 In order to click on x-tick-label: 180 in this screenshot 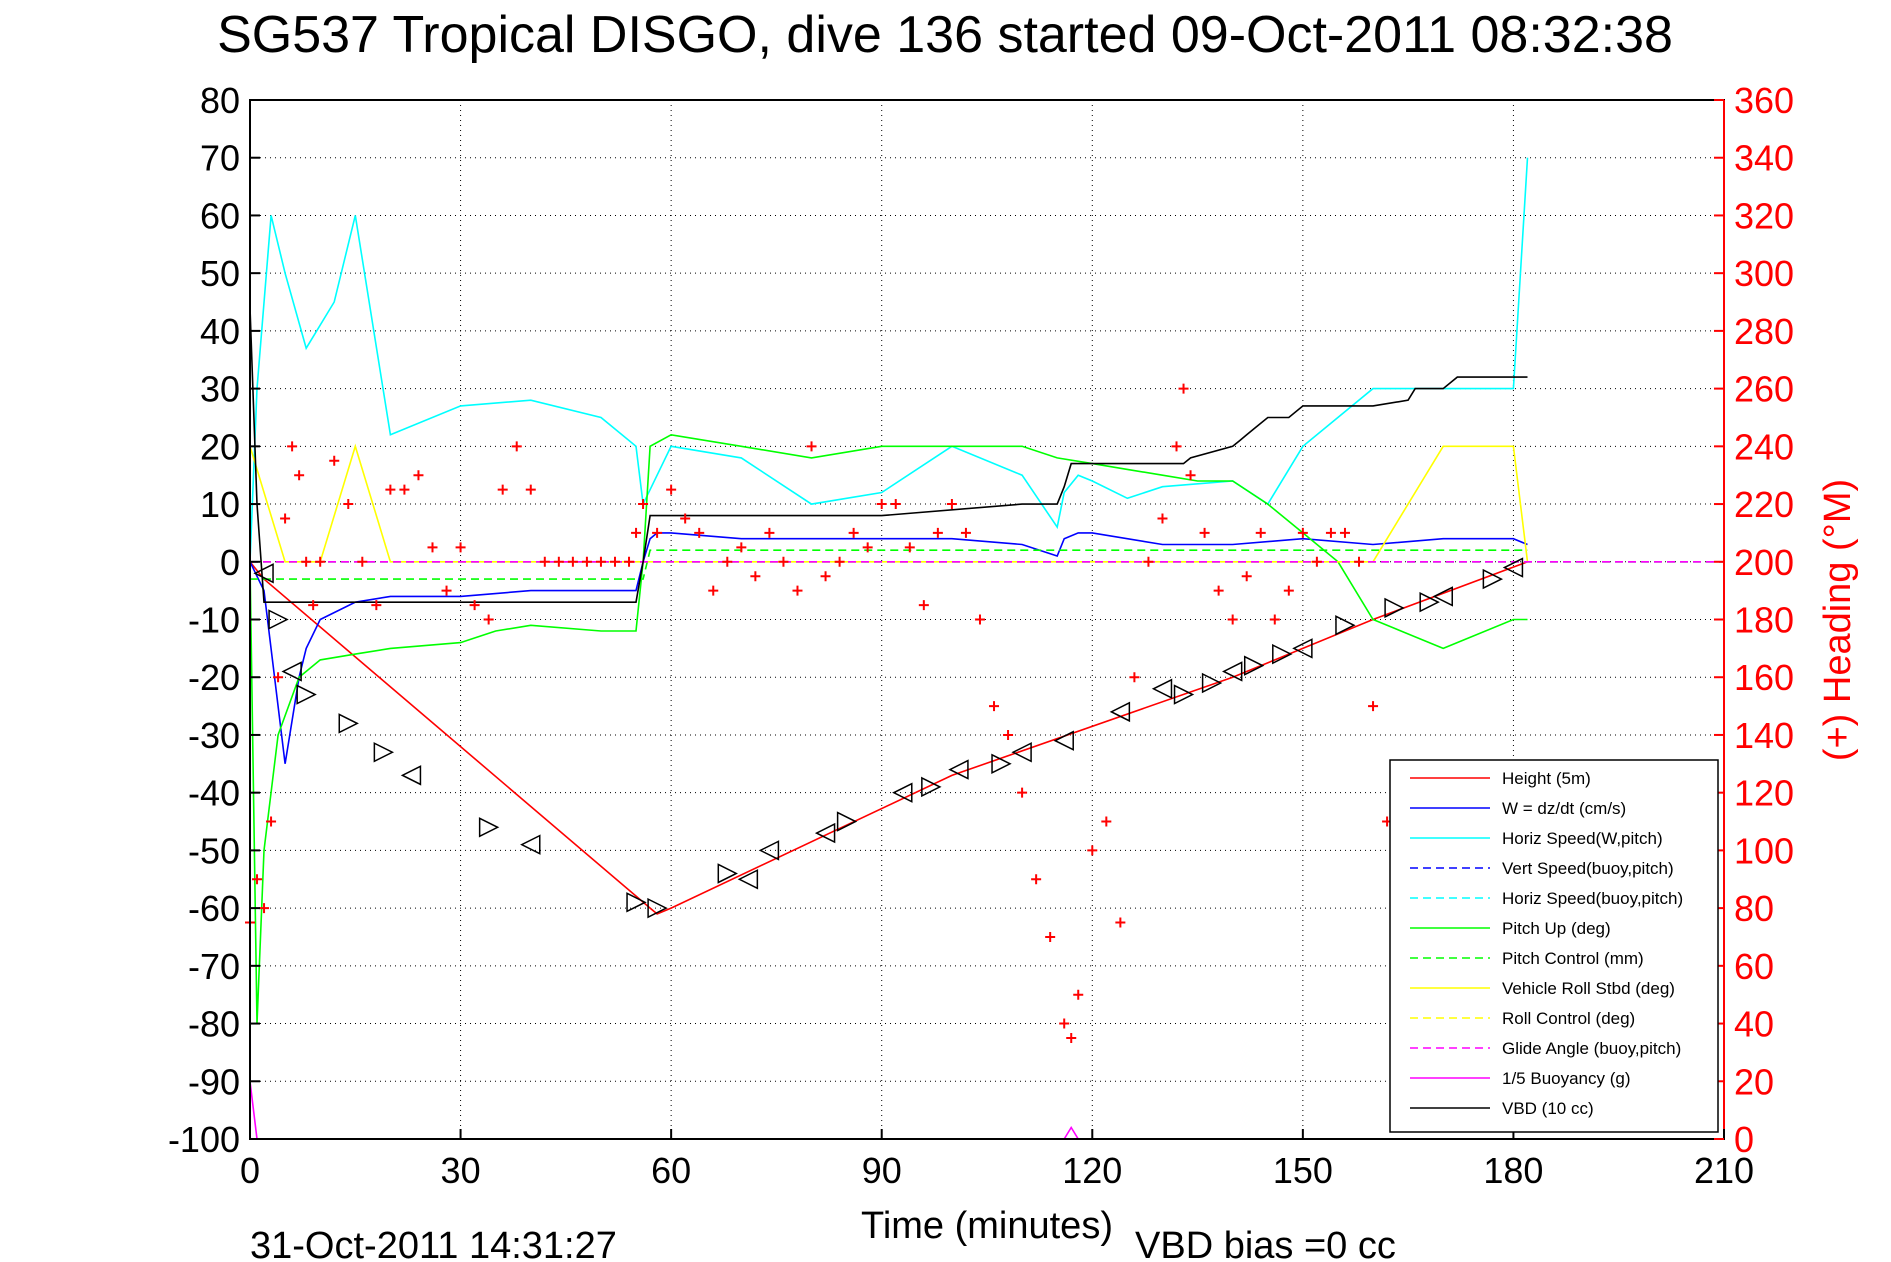, I will do `click(1513, 1170)`.